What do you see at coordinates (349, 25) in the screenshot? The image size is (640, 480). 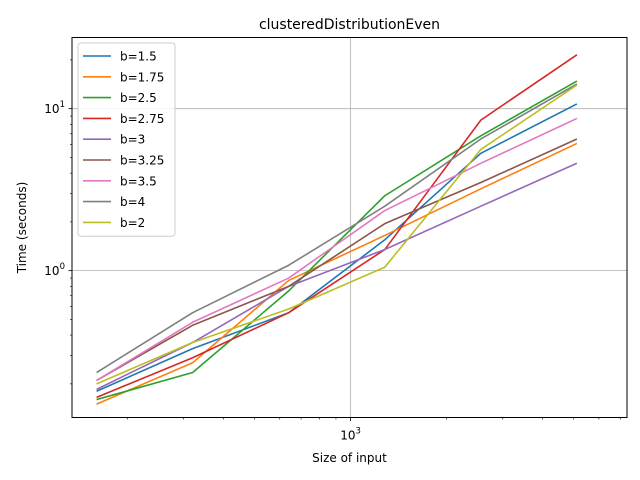 I see `chart-title: clusteredDistributionEven` at bounding box center [349, 25].